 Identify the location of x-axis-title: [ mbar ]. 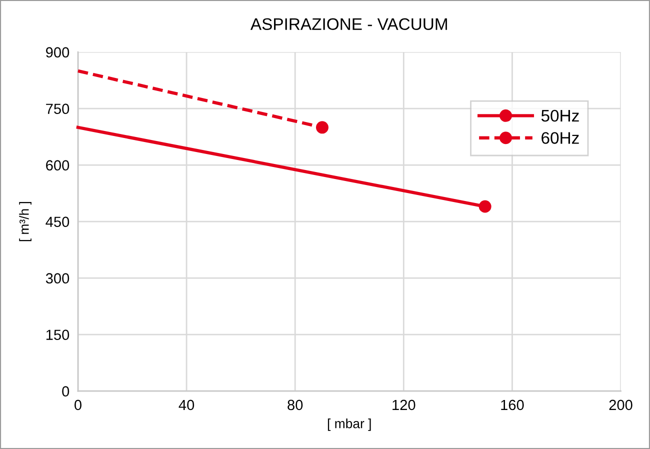
(349, 424).